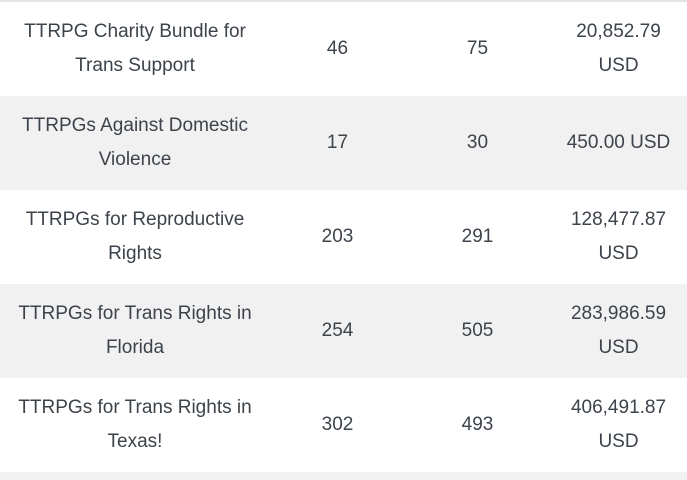 The image size is (687, 480). Describe the element at coordinates (618, 31) in the screenshot. I see `amount-line1: 20,852.79` at that location.